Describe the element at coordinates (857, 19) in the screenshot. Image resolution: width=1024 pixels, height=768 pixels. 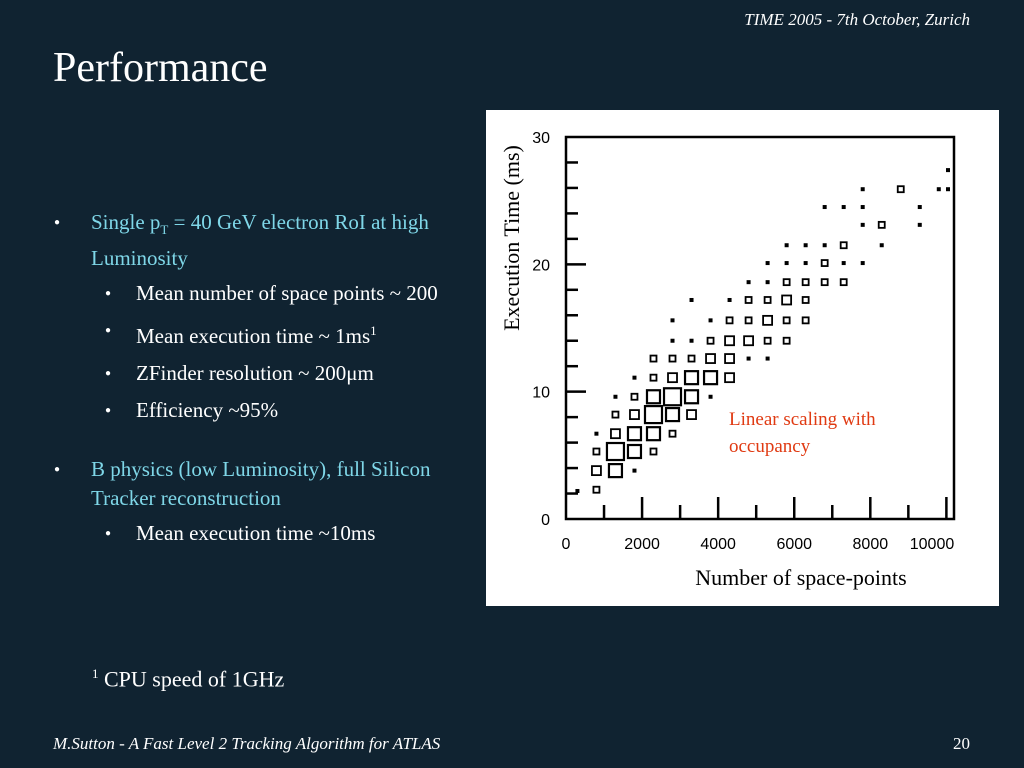
I see `conference-header: TIME 2005 - 7th October, Zurich` at that location.